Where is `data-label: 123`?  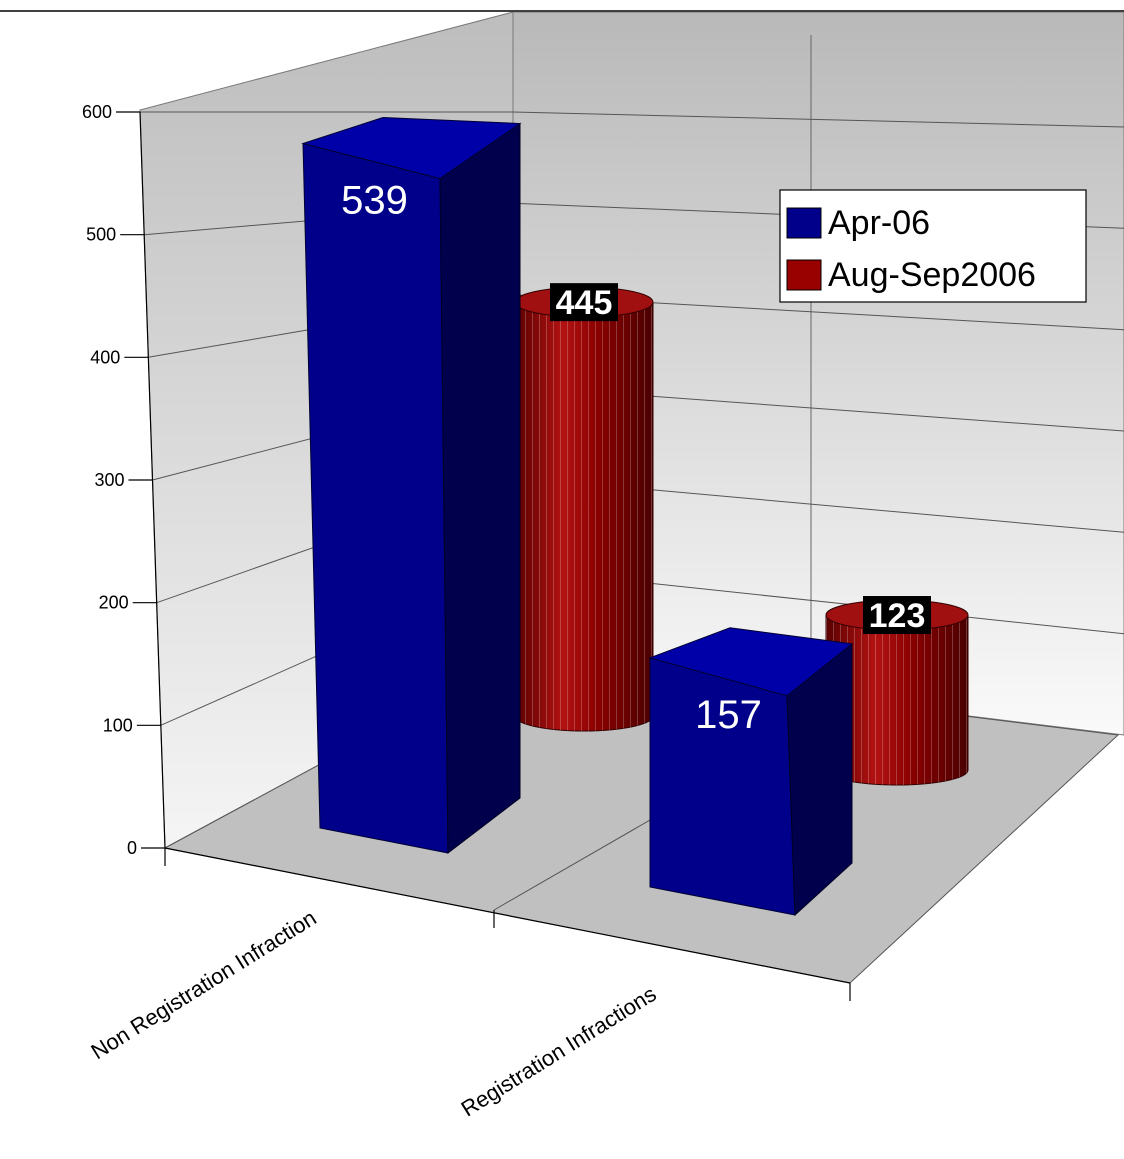 data-label: 123 is located at coordinates (897, 616).